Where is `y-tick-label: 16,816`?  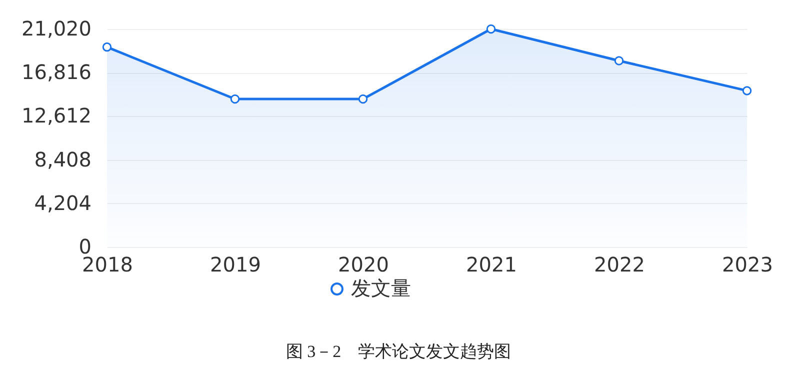
y-tick-label: 16,816 is located at coordinates (57, 72).